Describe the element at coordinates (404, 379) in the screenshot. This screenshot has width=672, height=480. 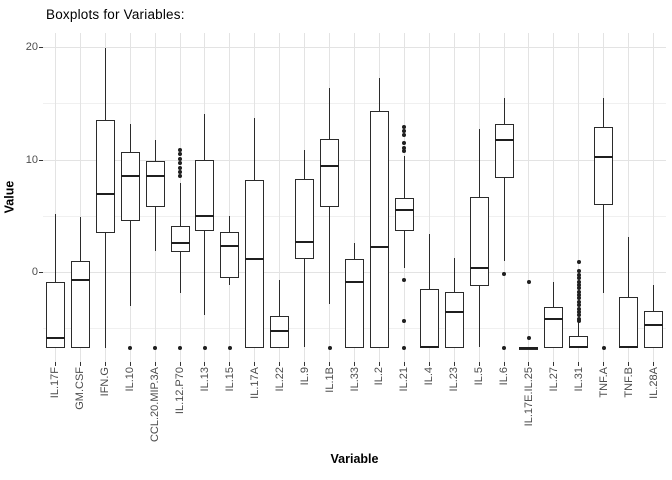
I see `x-tick-label: IL.21` at that location.